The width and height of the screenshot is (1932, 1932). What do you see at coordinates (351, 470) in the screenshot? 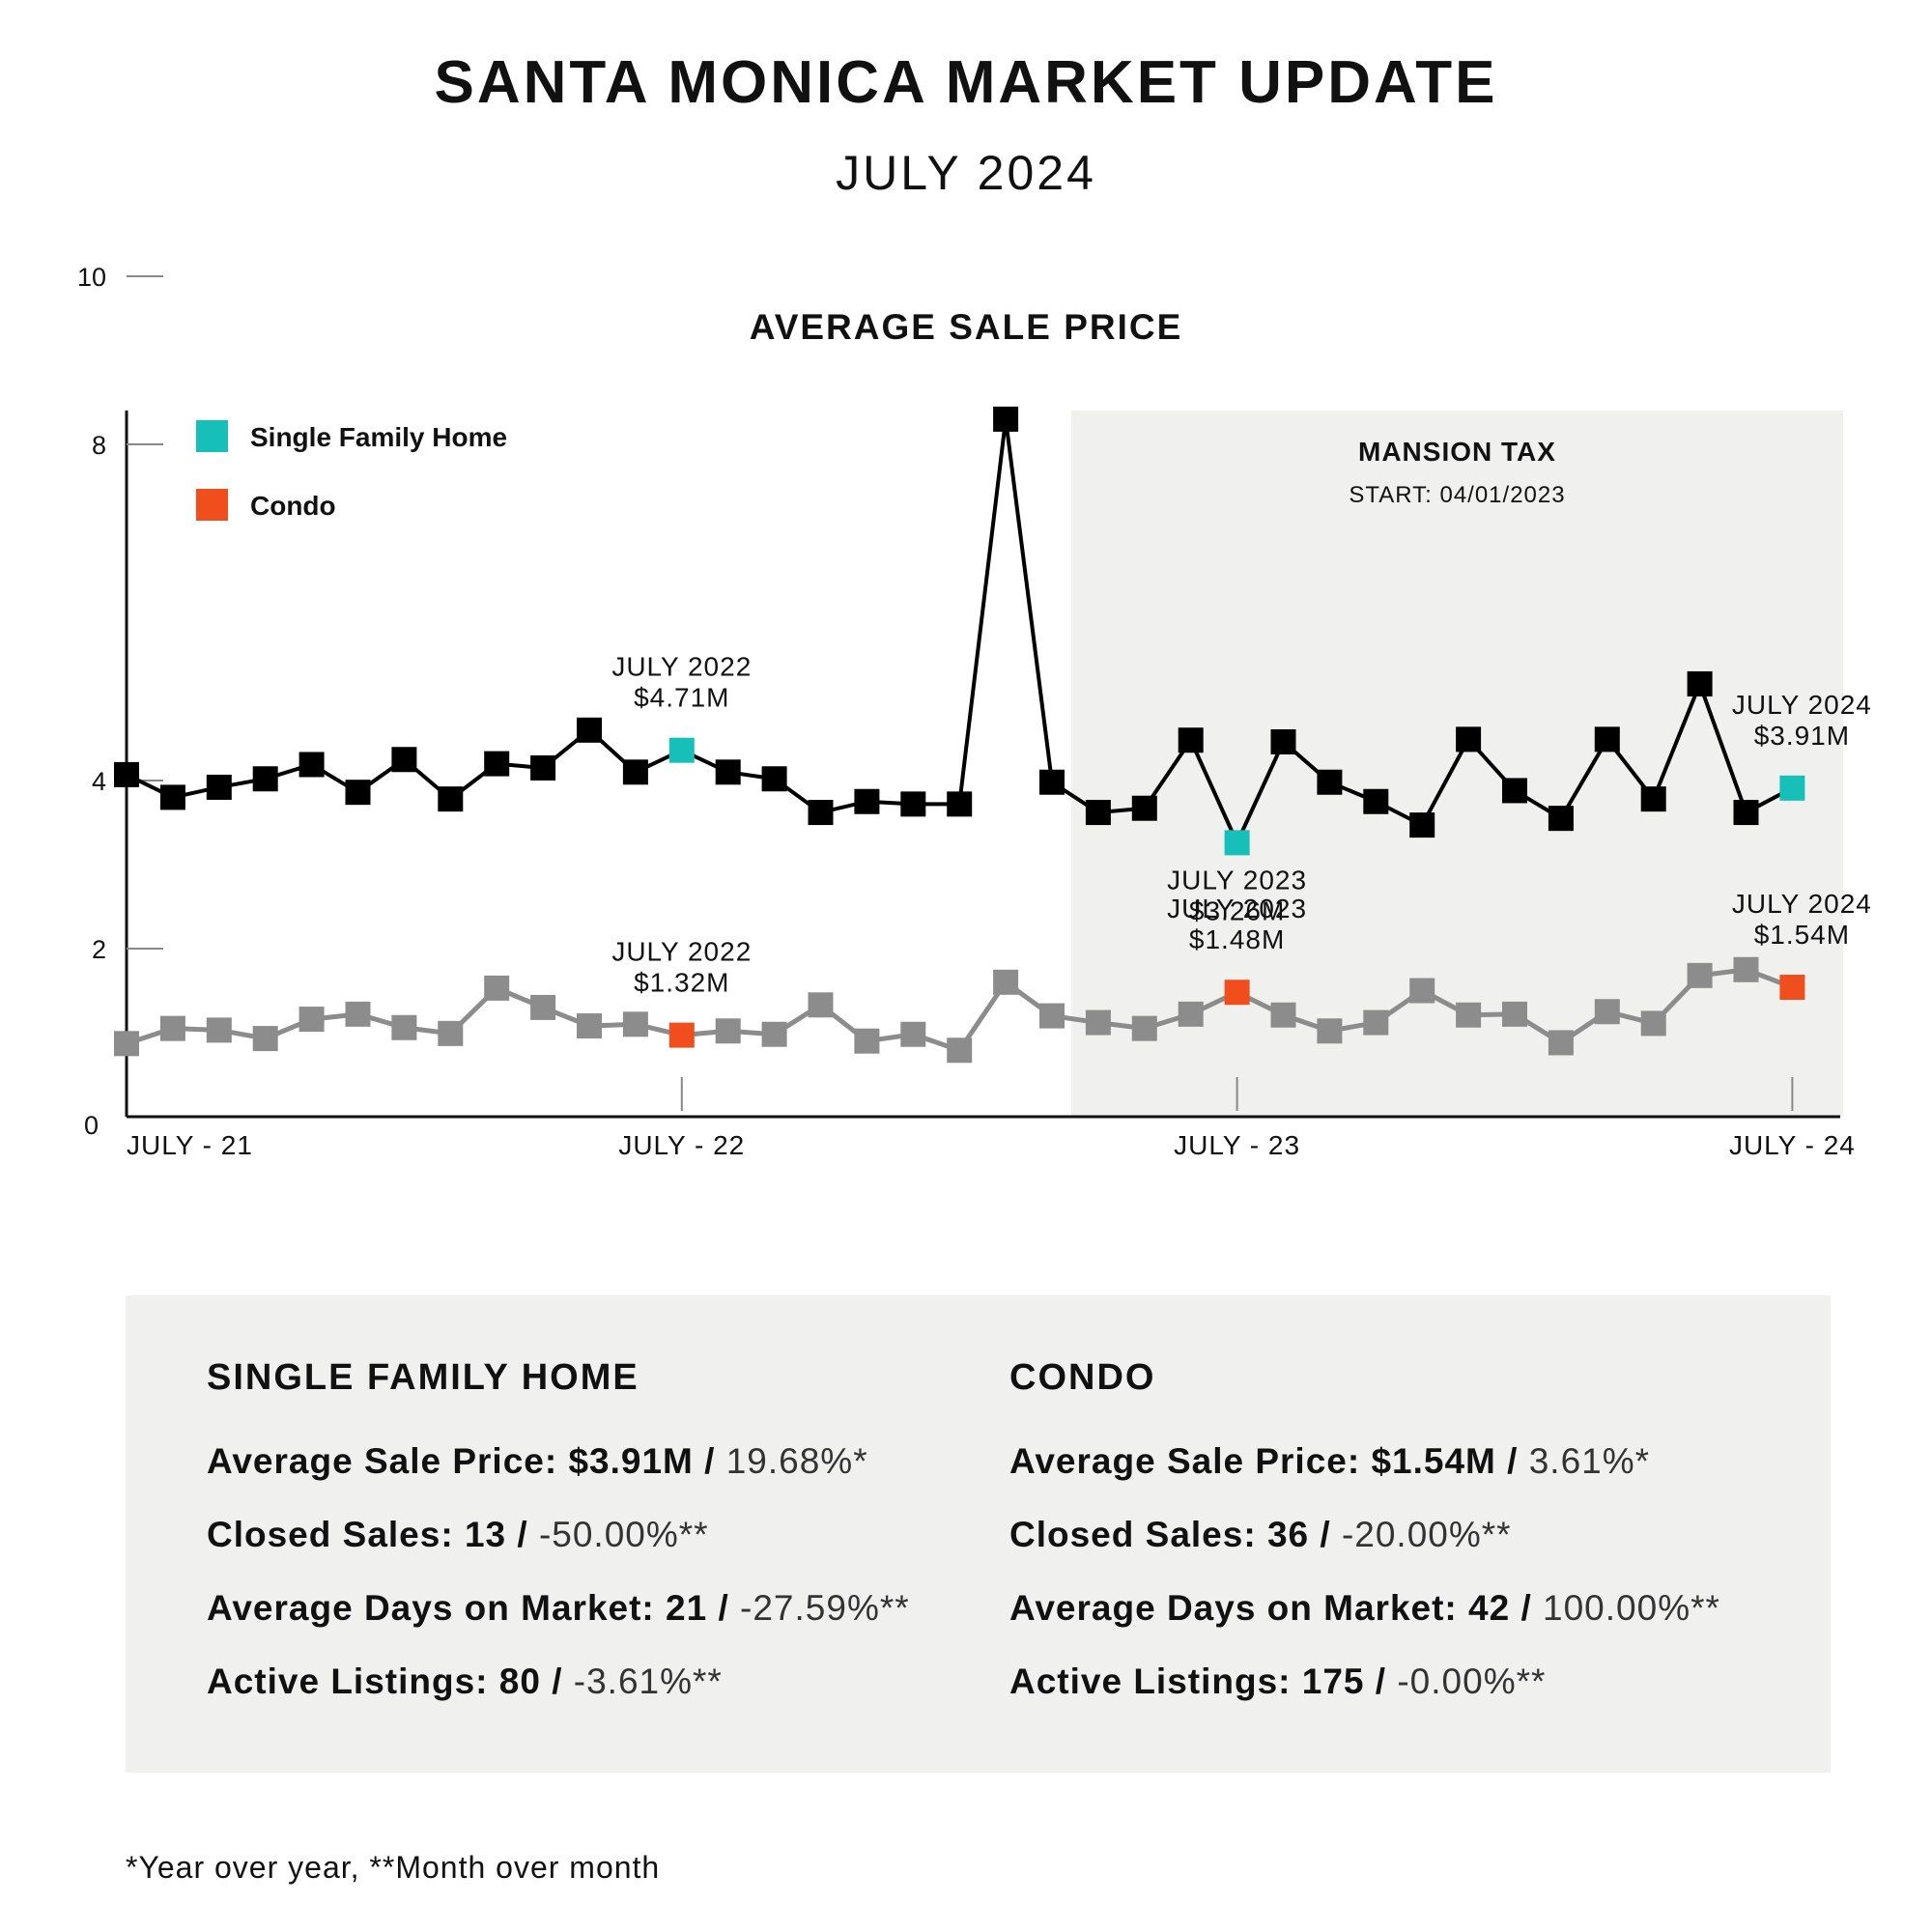
I see `chart-legend: Single Family Home Condo` at bounding box center [351, 470].